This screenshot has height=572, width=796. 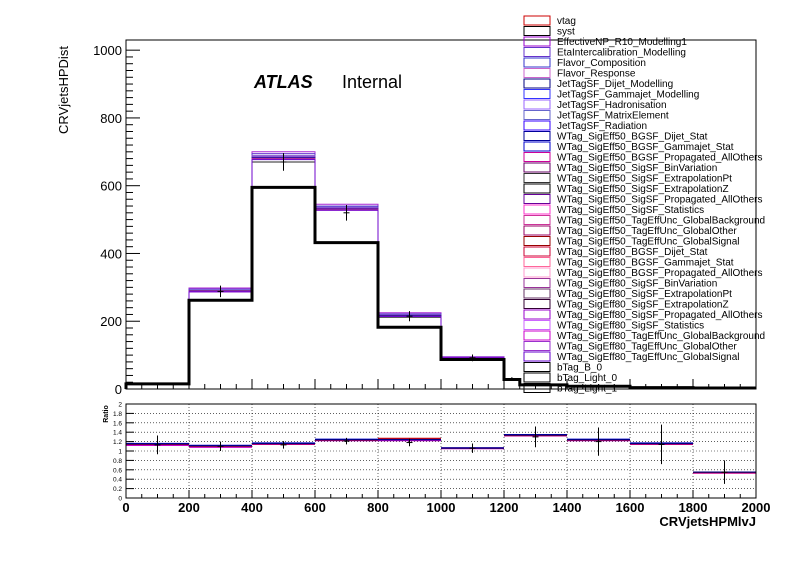 What do you see at coordinates (647, 231) in the screenshot?
I see `legend-label-20: WTag_SigEff50_TagEffUnc_GlobalOther` at bounding box center [647, 231].